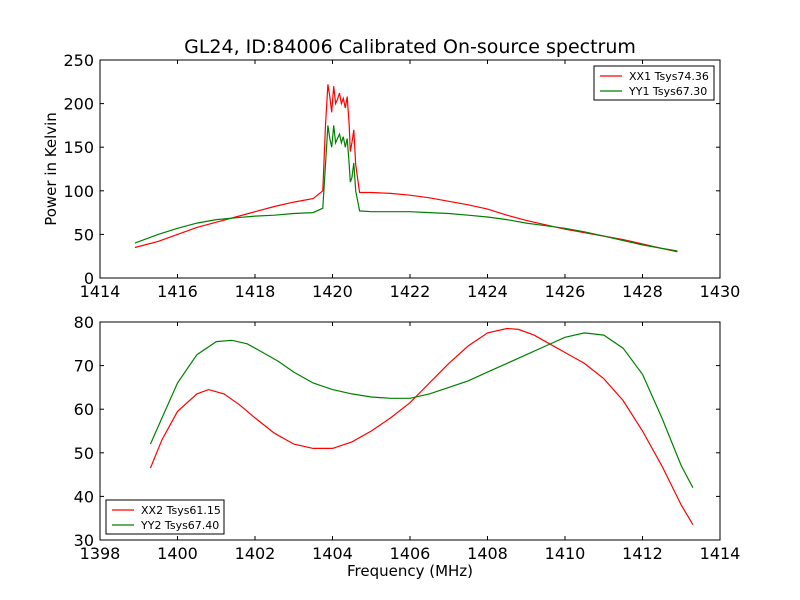  I want to click on x-tick-label-1-5: 1424, so click(487, 291).